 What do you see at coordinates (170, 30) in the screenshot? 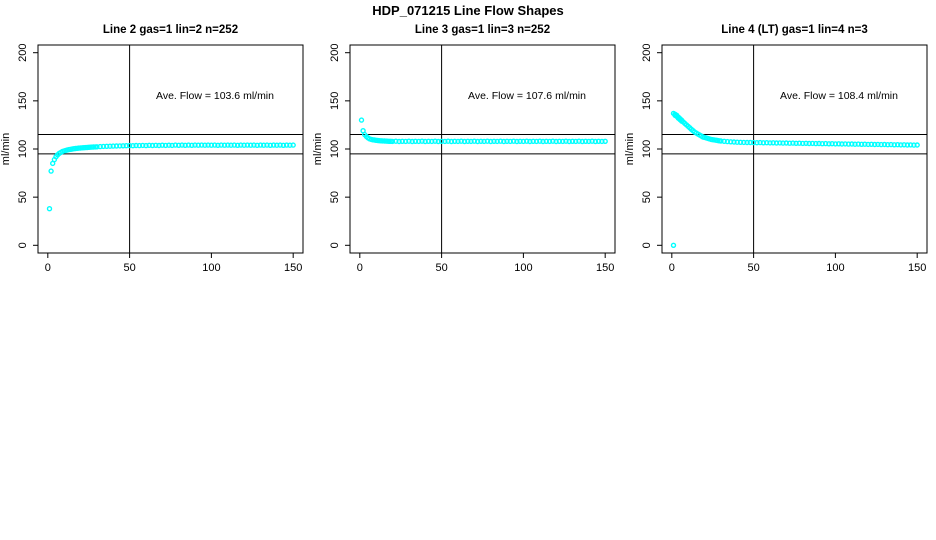
I see `panel-title: Line 2 gas=1 lin=2 n=252` at bounding box center [170, 30].